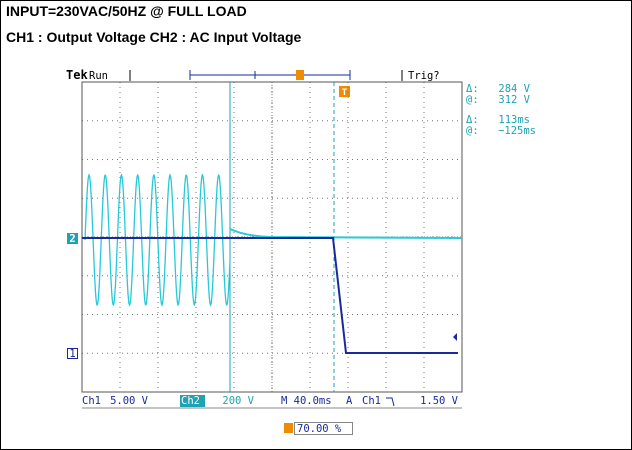  Describe the element at coordinates (238, 401) in the screenshot. I see `ch2-scale: 200 V` at that location.